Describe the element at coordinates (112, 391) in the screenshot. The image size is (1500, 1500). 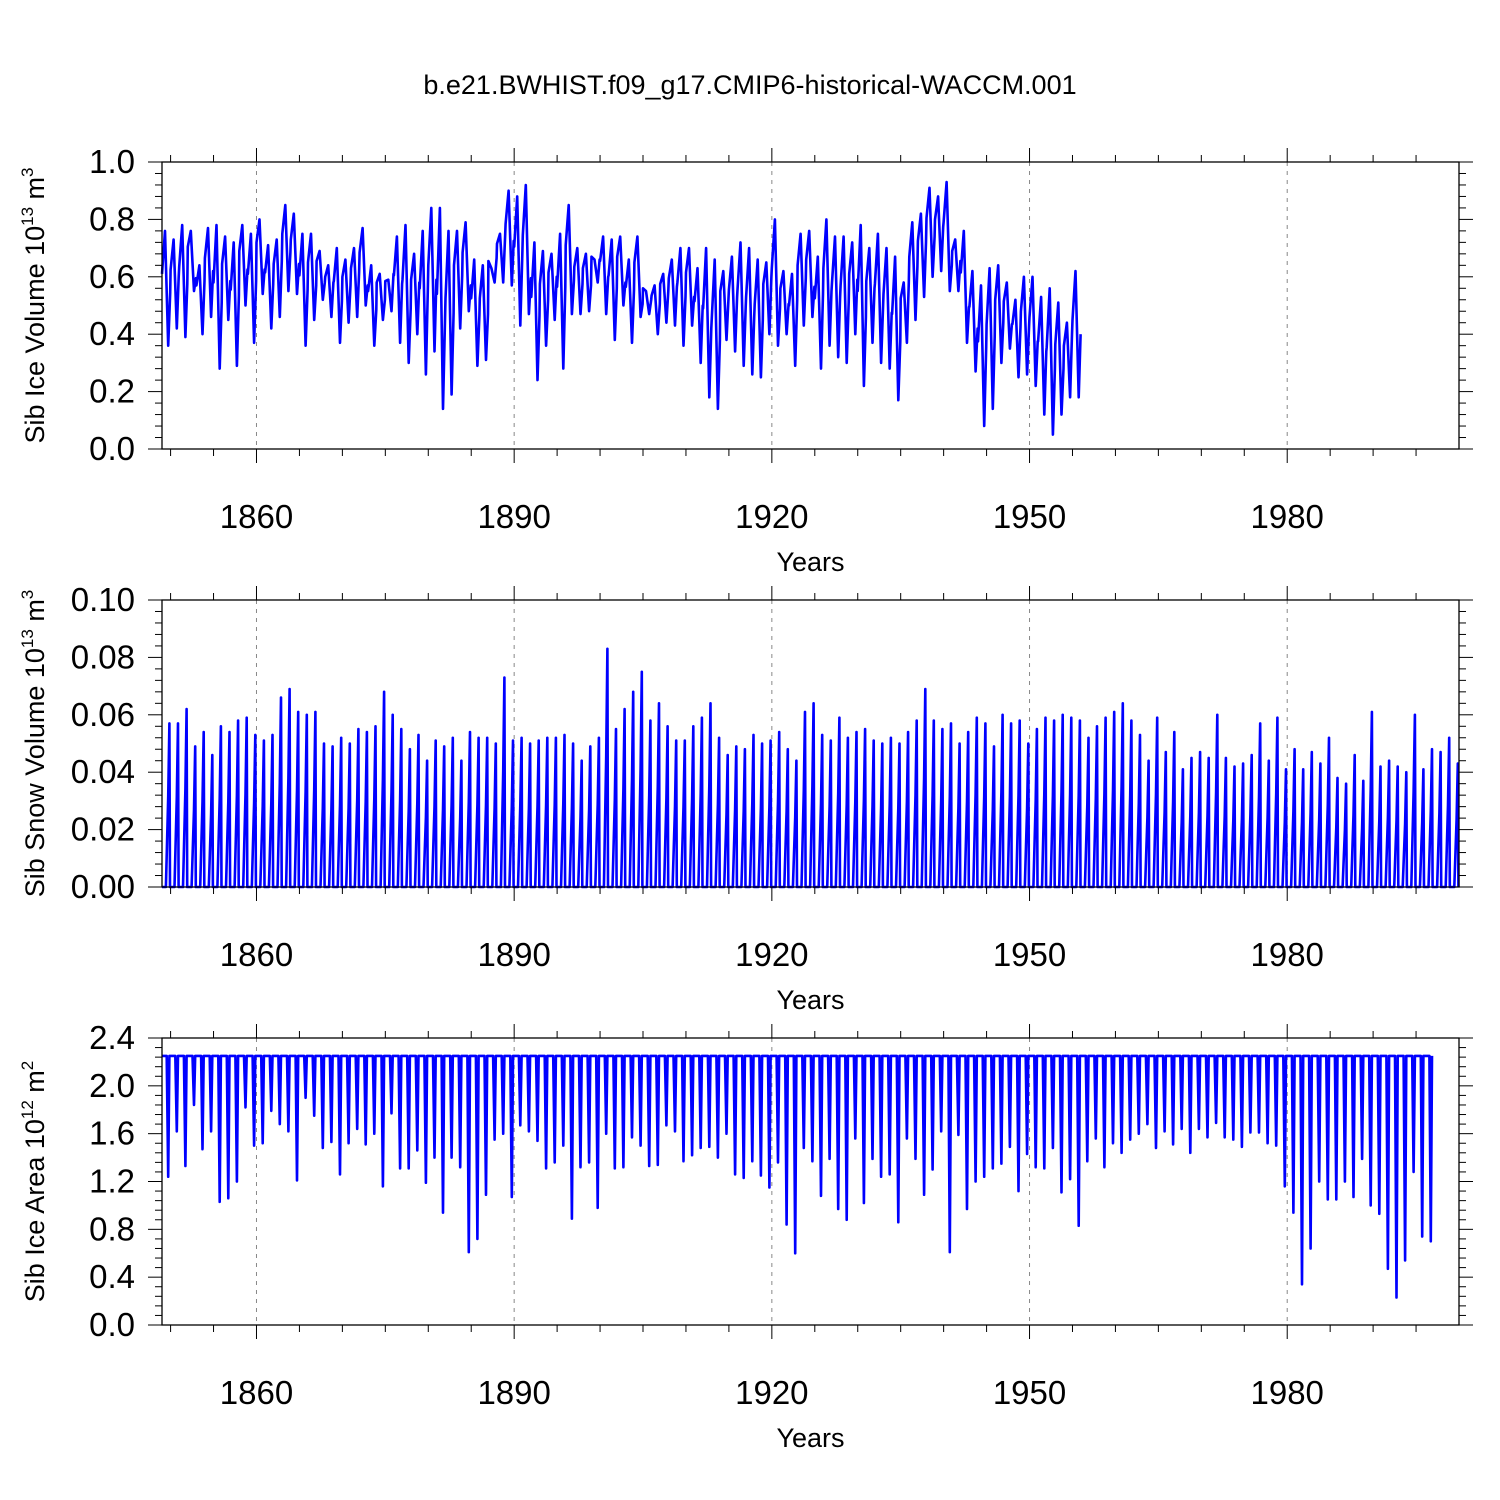
I see `y-tick-label: 0.2` at that location.